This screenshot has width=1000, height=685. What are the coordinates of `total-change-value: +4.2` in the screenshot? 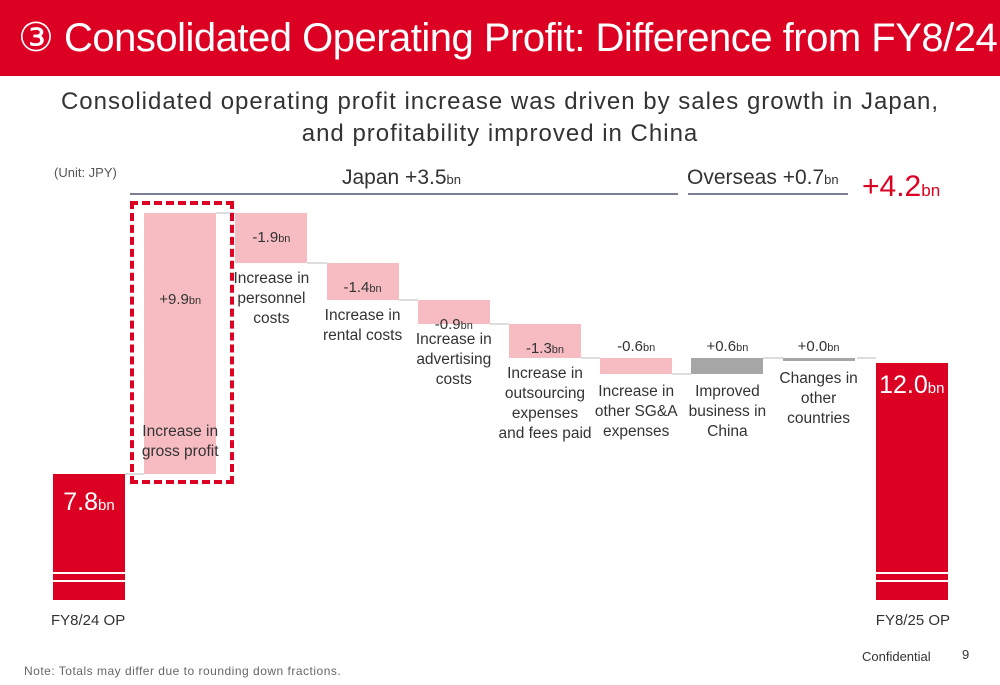 It's located at (892, 186).